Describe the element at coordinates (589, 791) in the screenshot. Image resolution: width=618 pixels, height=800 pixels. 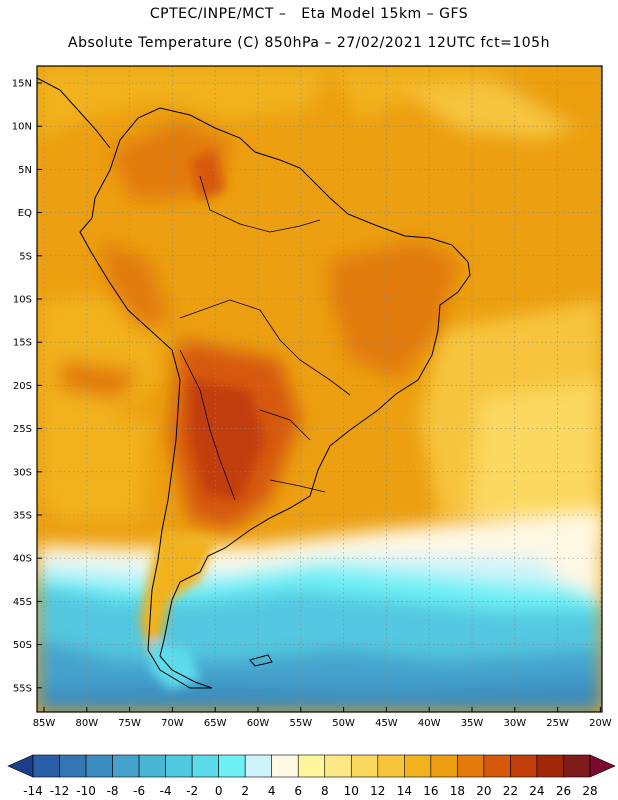
I see `colorbar-label: 28` at that location.